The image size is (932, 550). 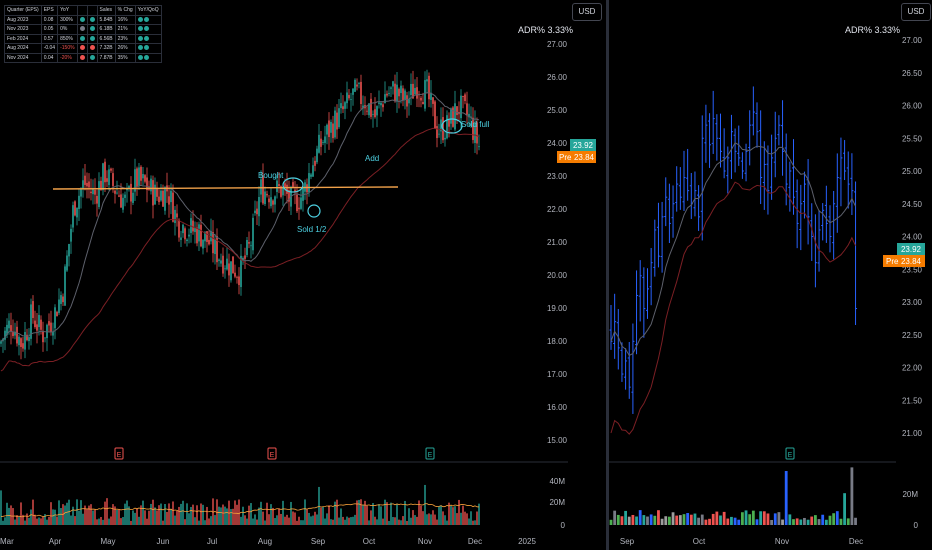 I want to click on volume-tick-label: 40M, so click(x=557, y=481).